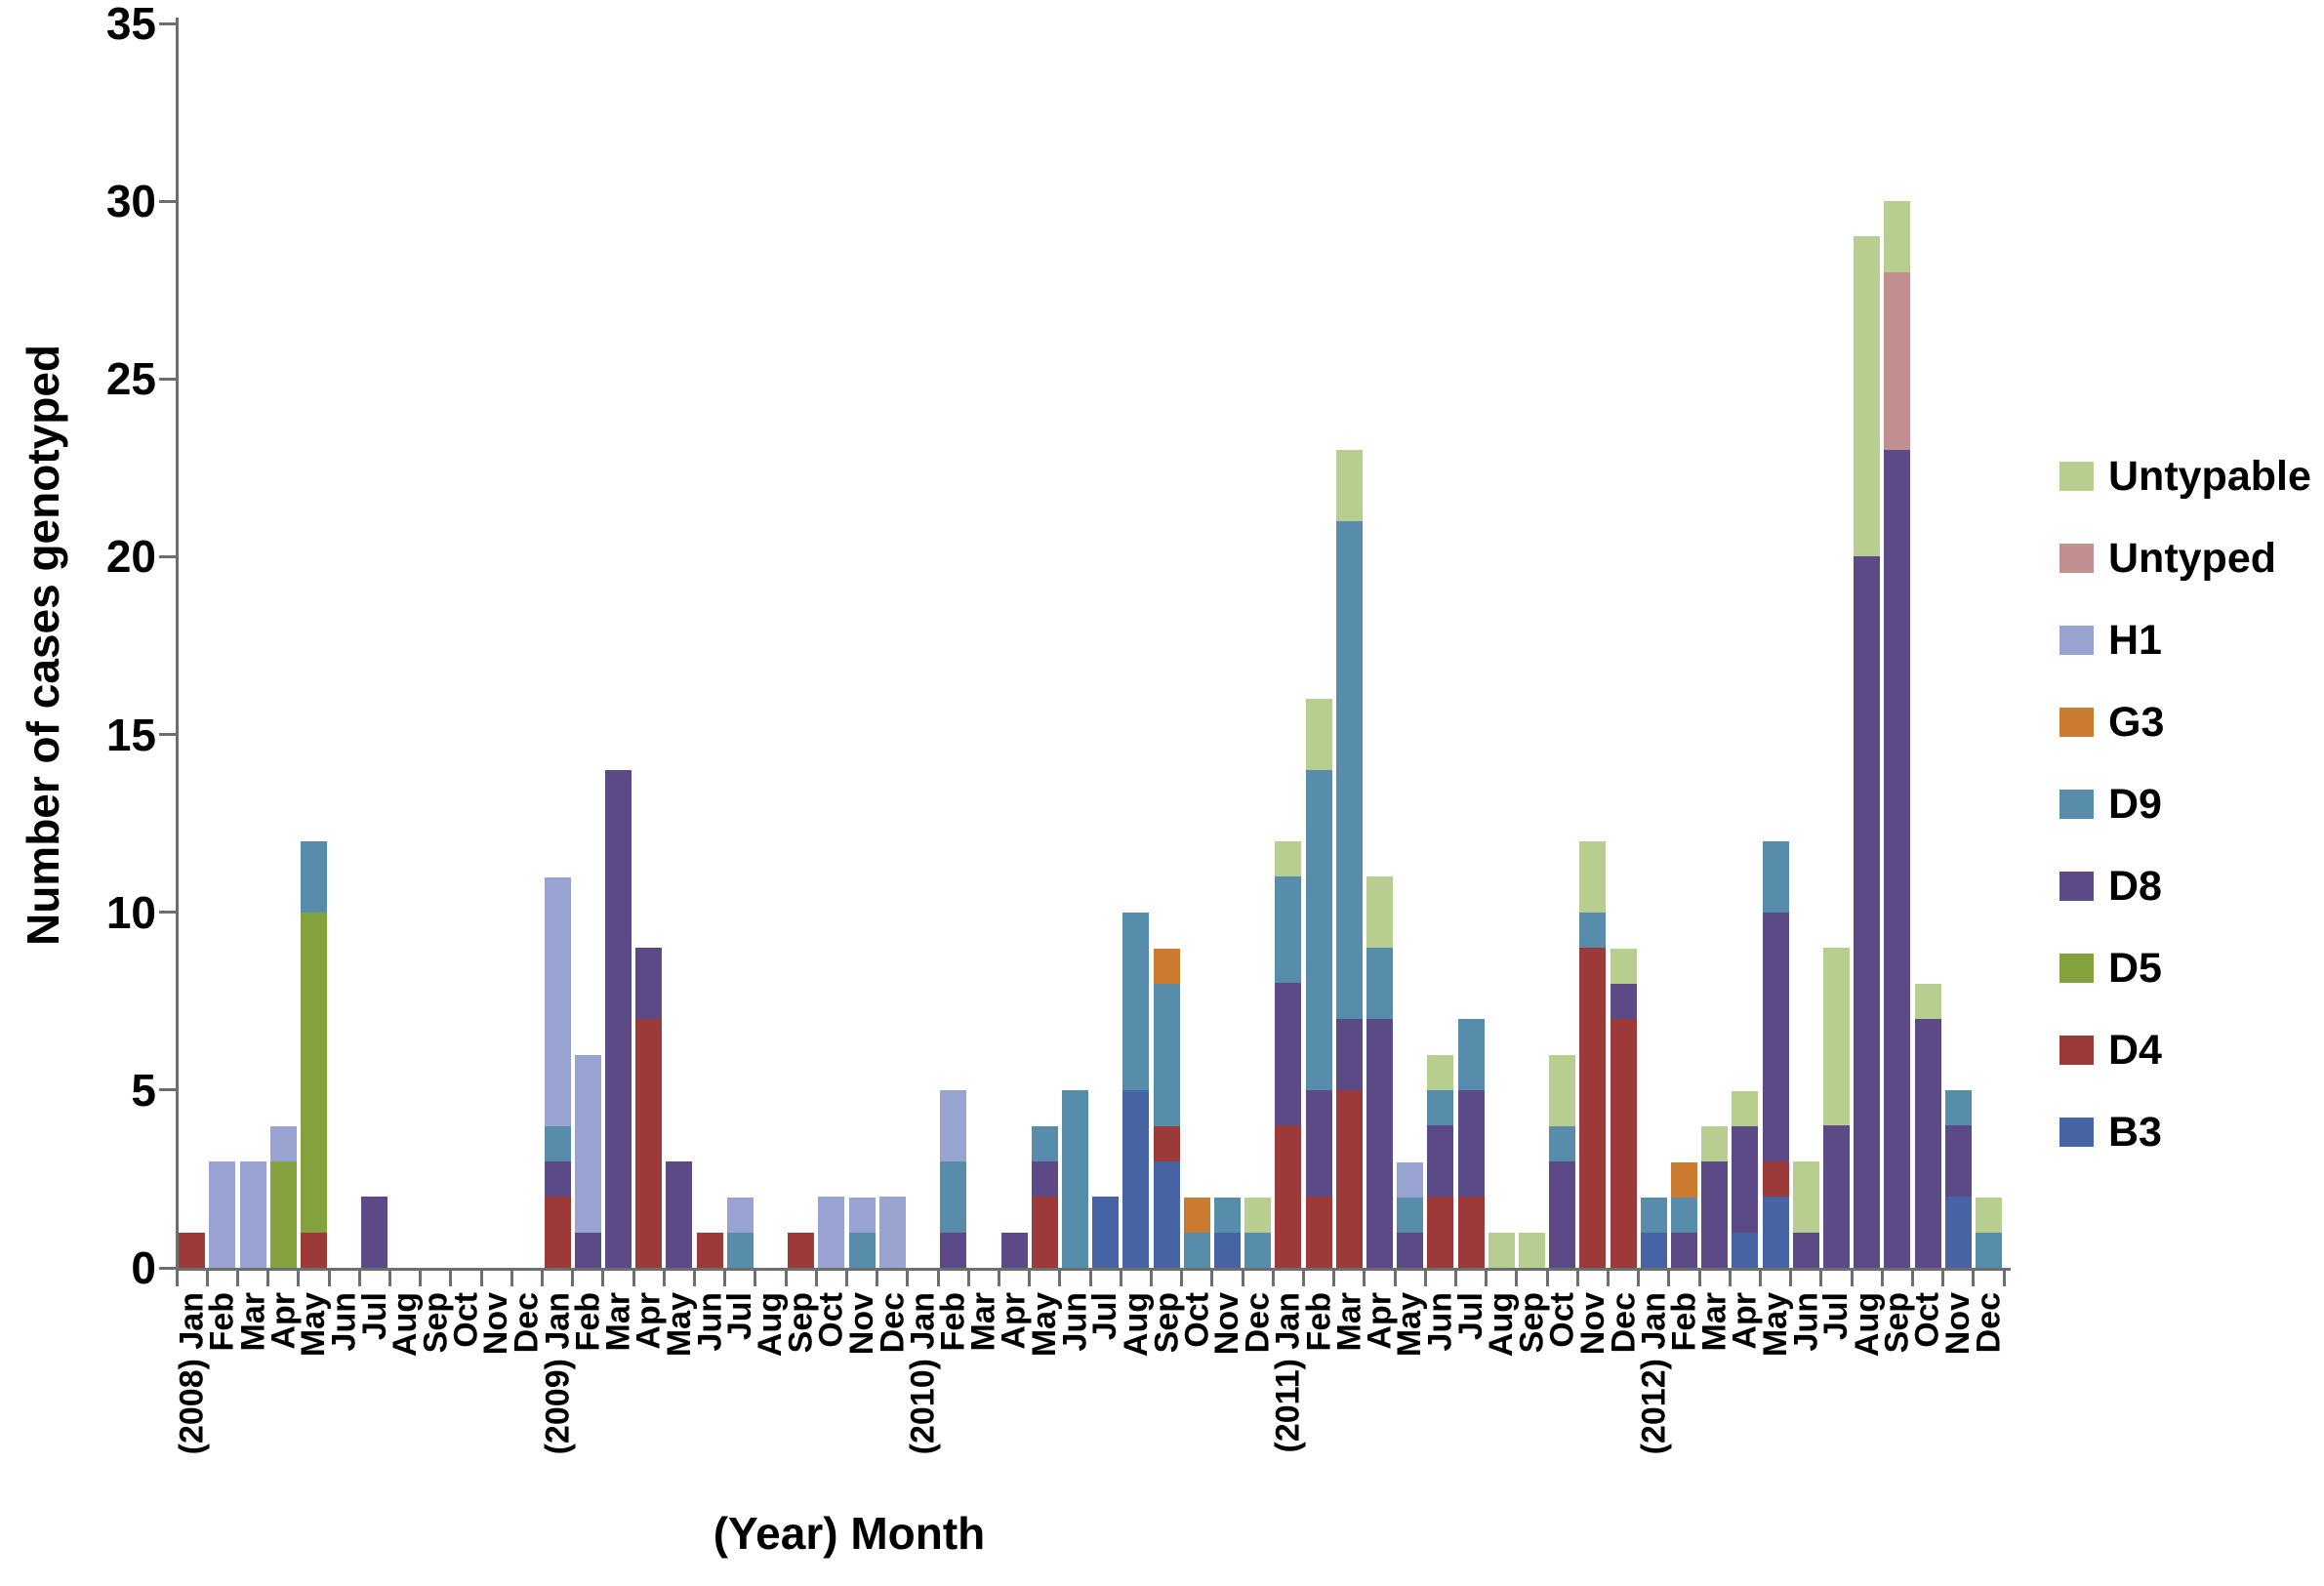 The image size is (2324, 1586). Describe the element at coordinates (2076, 476) in the screenshot. I see `legend-swatch-untypable` at that location.